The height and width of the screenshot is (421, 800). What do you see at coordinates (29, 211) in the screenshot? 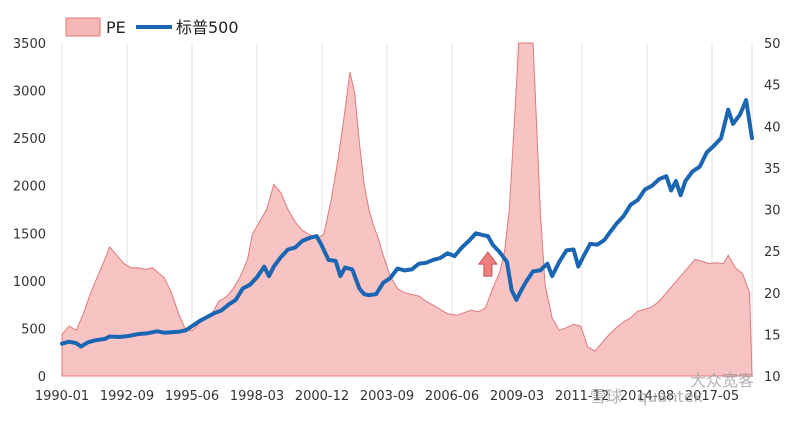
I see `y-axis-left-ticks: 0 500 1000 1500 2000 2500 3000 3500` at bounding box center [29, 211].